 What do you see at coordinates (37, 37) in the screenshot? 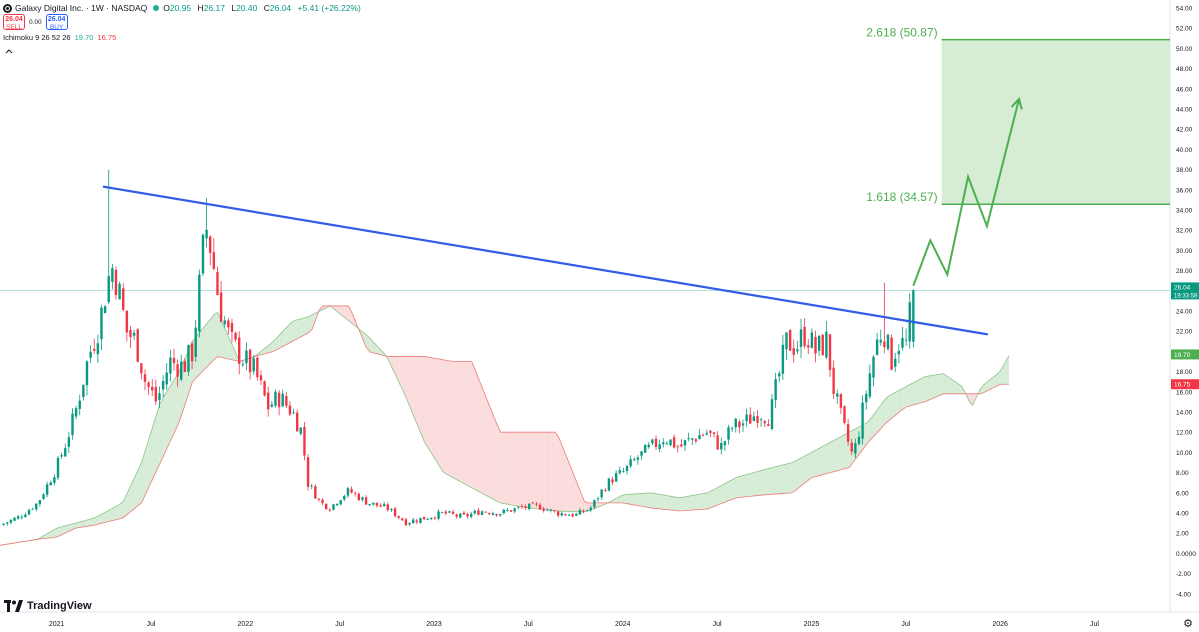
I see `indicator-label: Ichimoku 9 26 52 26` at bounding box center [37, 37].